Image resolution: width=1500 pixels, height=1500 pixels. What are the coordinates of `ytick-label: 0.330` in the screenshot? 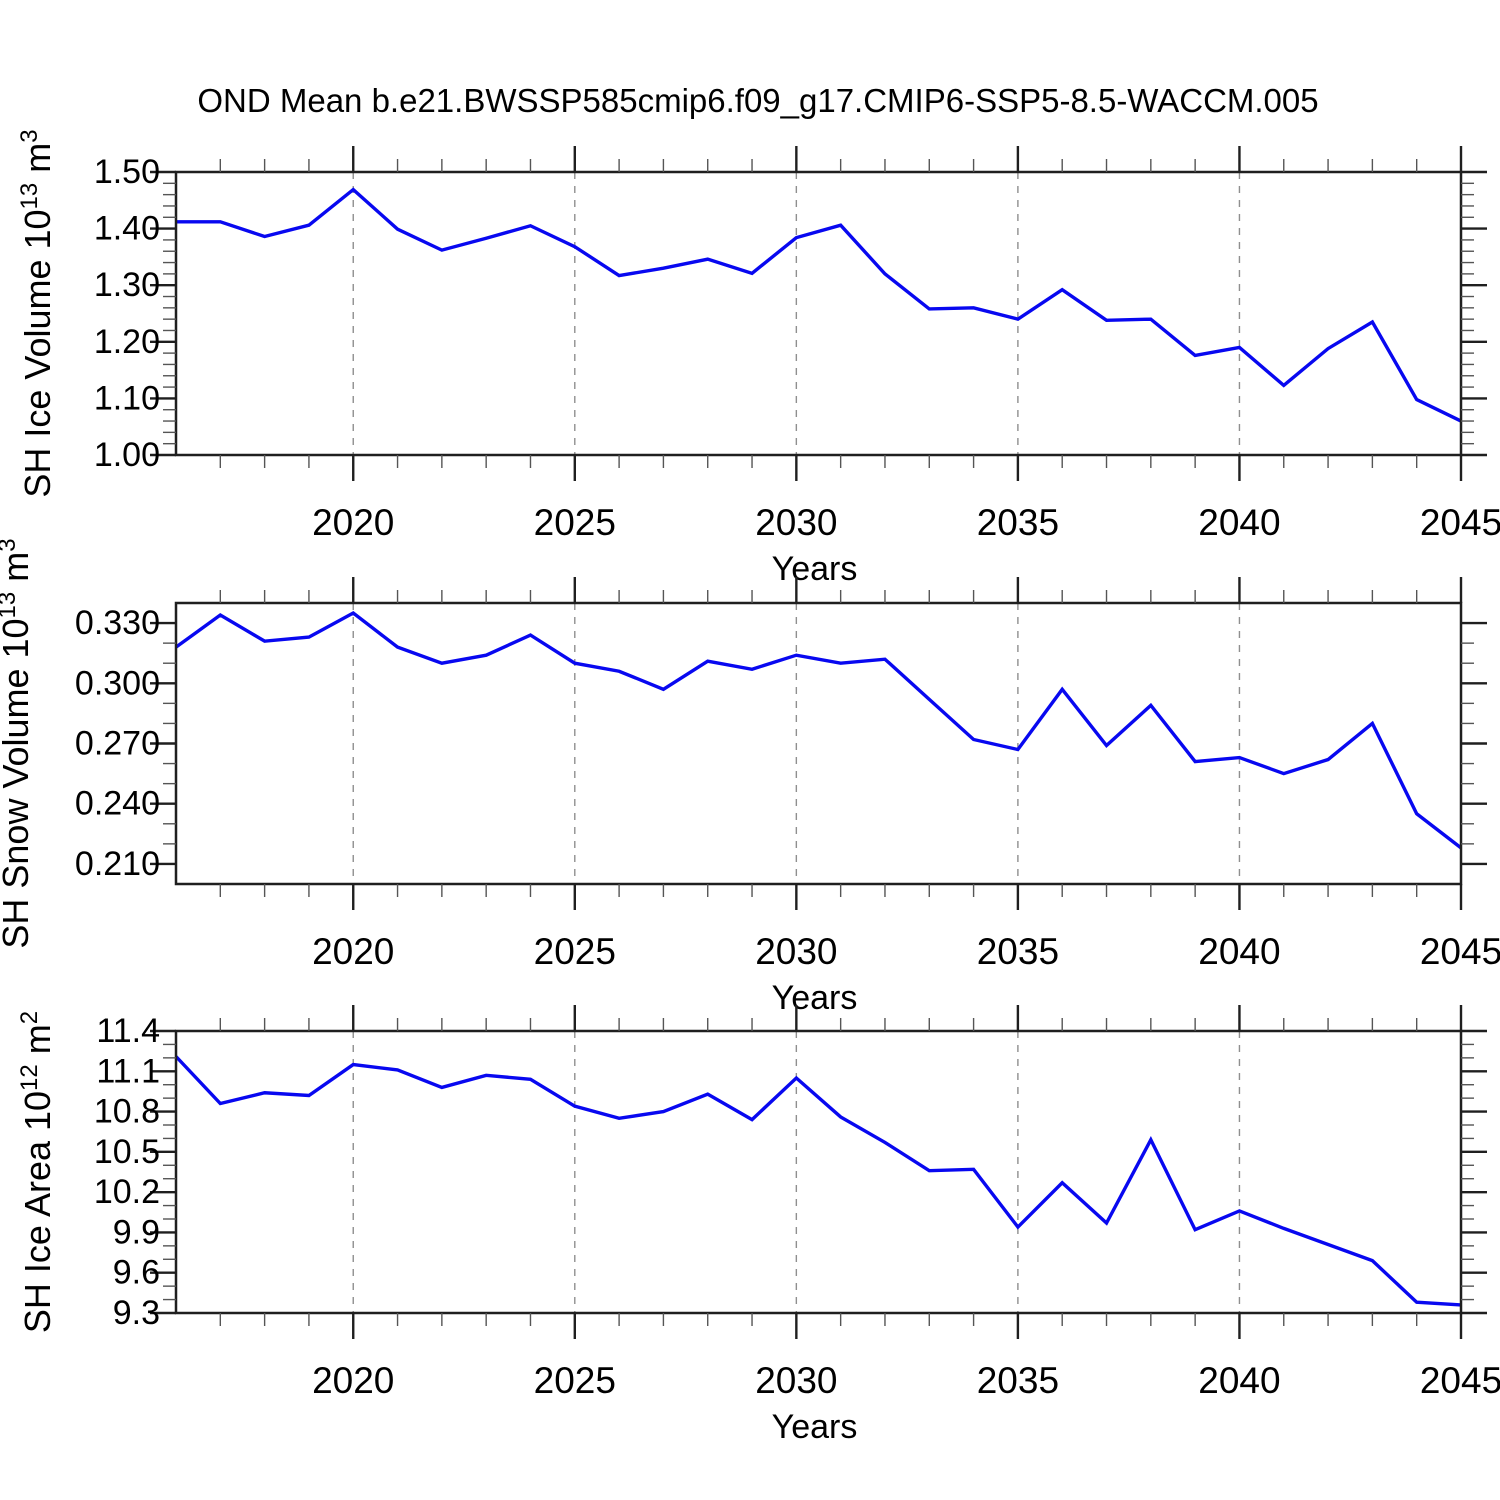 It's located at (117, 623).